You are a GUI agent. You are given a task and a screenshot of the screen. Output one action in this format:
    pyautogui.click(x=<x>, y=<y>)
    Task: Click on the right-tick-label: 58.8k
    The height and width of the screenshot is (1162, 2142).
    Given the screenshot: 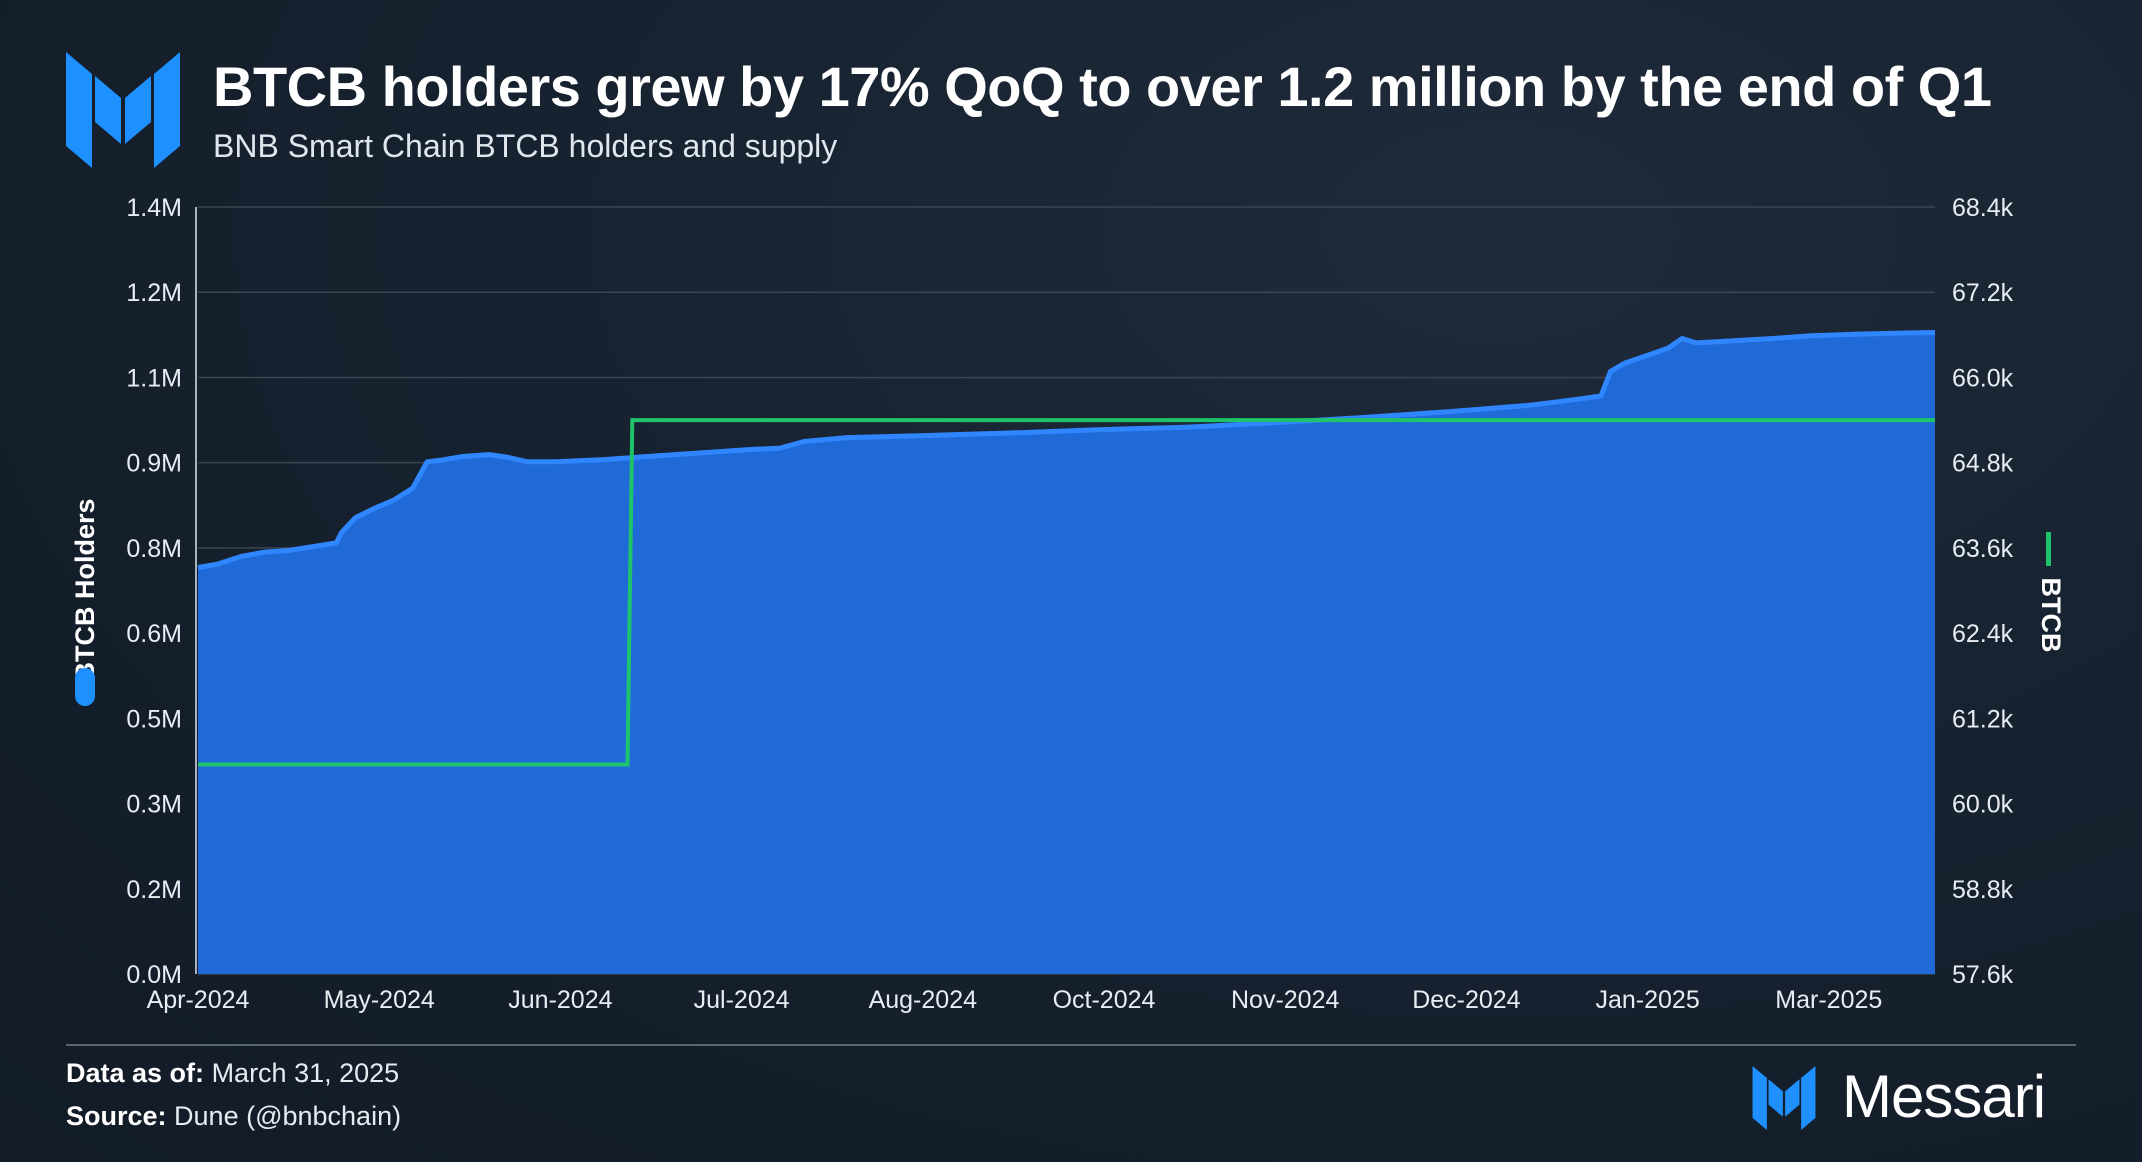 What is the action you would take?
    pyautogui.click(x=1983, y=890)
    